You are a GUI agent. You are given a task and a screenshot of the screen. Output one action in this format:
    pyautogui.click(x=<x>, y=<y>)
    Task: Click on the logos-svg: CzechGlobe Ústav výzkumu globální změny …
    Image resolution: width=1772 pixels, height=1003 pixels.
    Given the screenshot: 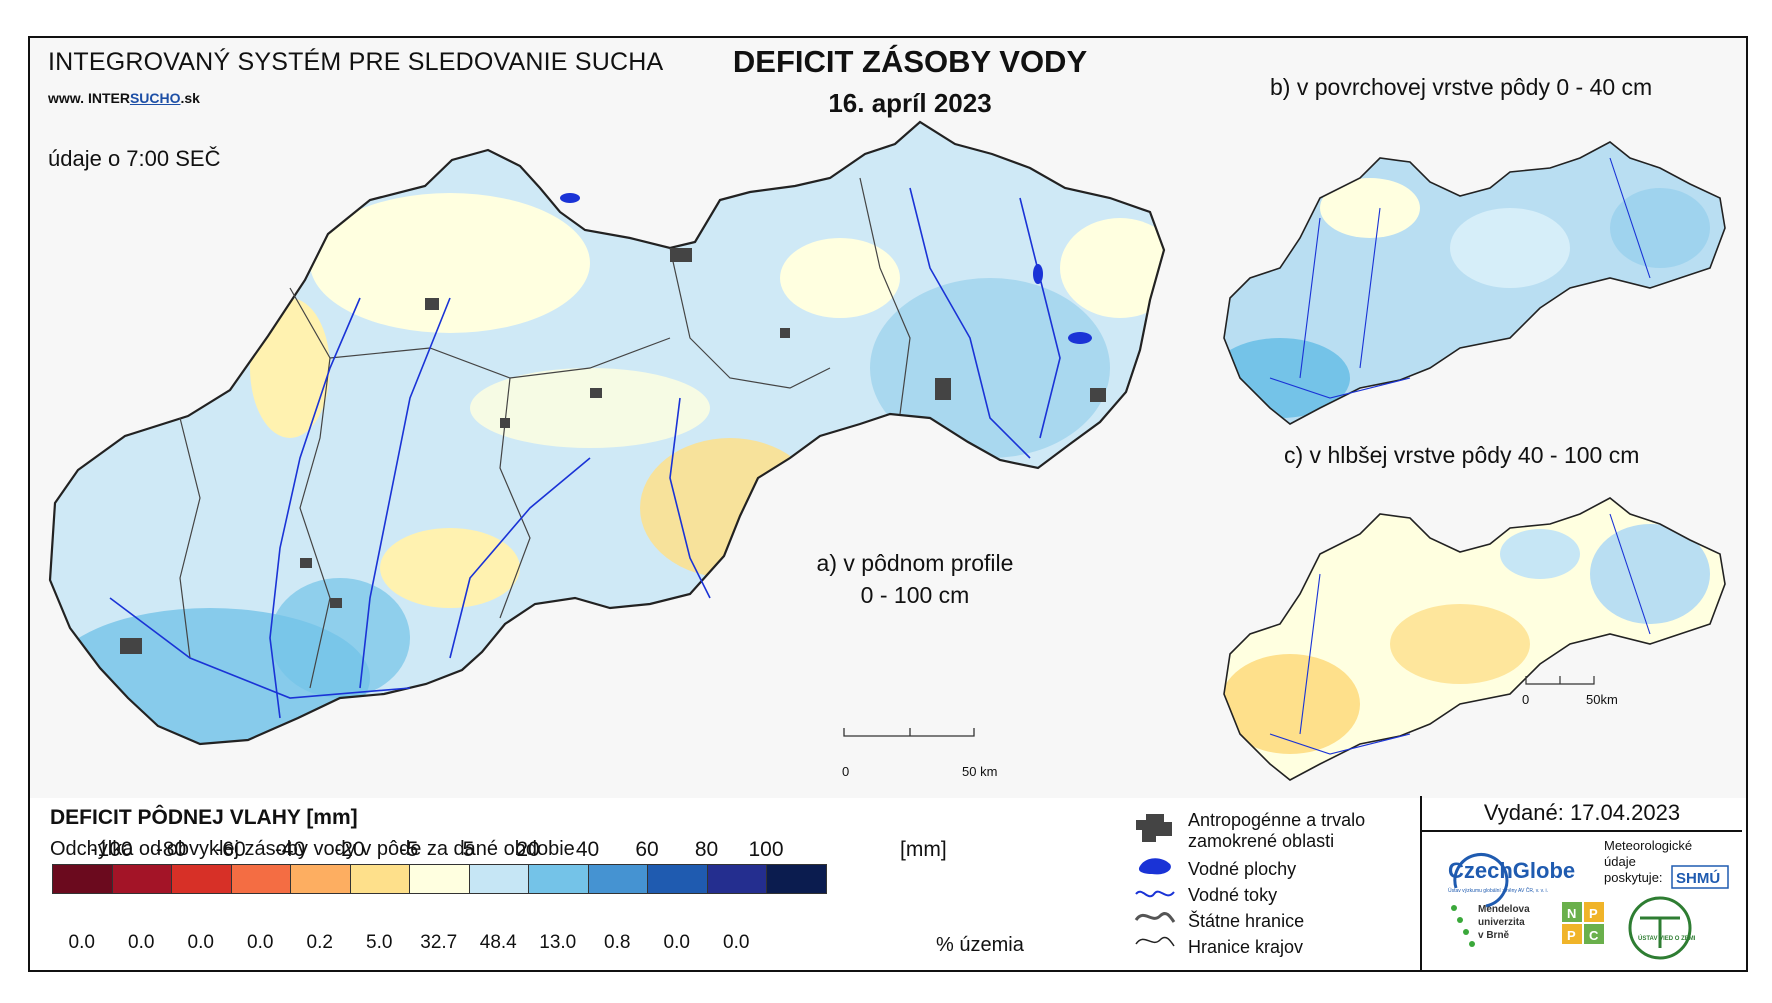 What is the action you would take?
    pyautogui.click(x=1588, y=899)
    